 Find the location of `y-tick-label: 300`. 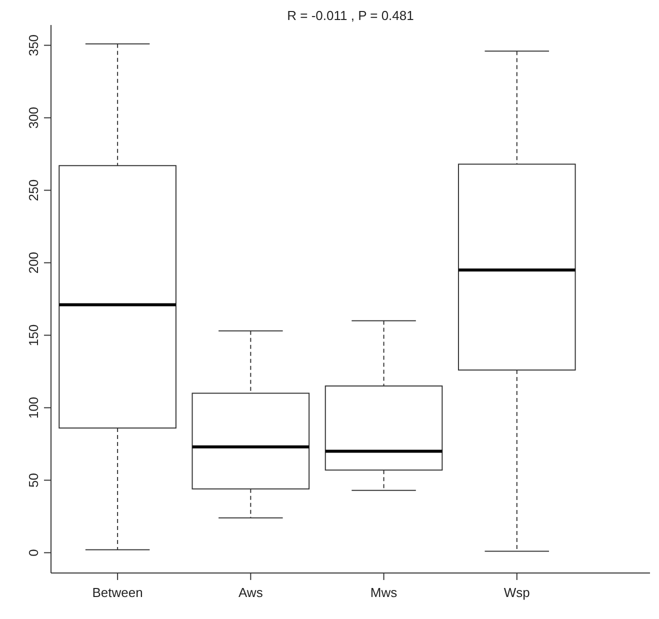

y-tick-label: 300 is located at coordinates (33, 117).